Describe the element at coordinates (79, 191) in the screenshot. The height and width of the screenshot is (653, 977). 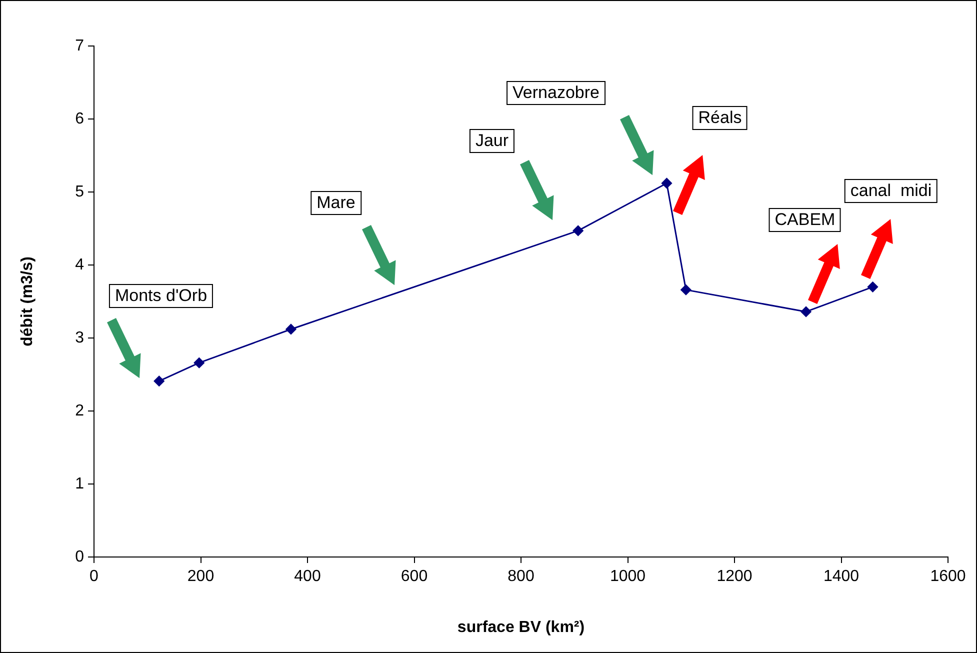
I see `y-tick-label: 5` at that location.